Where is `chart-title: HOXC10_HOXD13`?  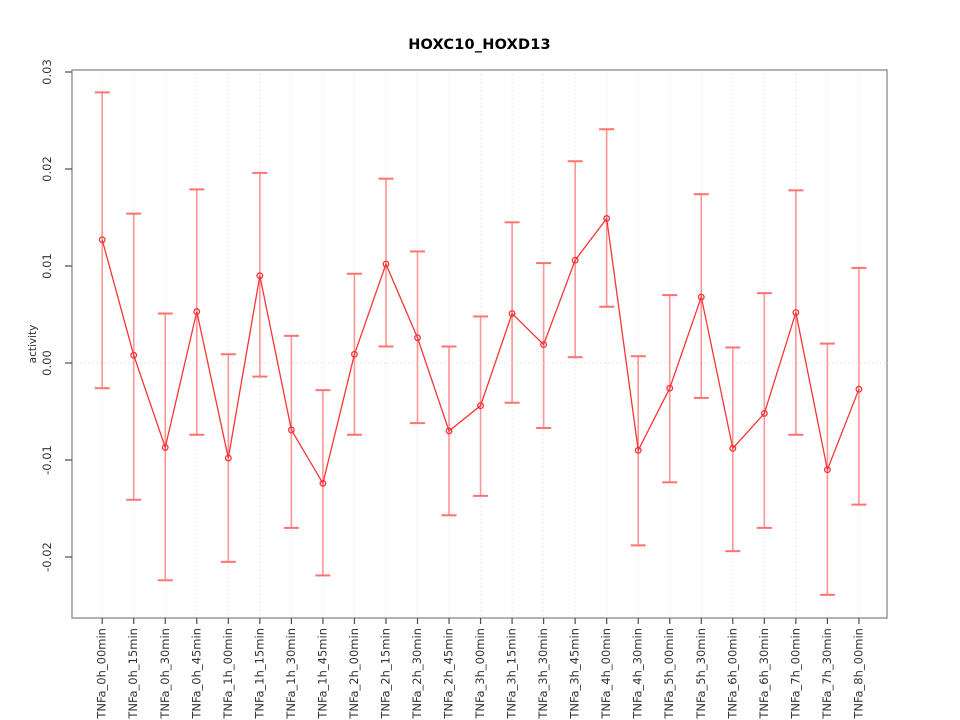 chart-title: HOXC10_HOXD13 is located at coordinates (479, 45).